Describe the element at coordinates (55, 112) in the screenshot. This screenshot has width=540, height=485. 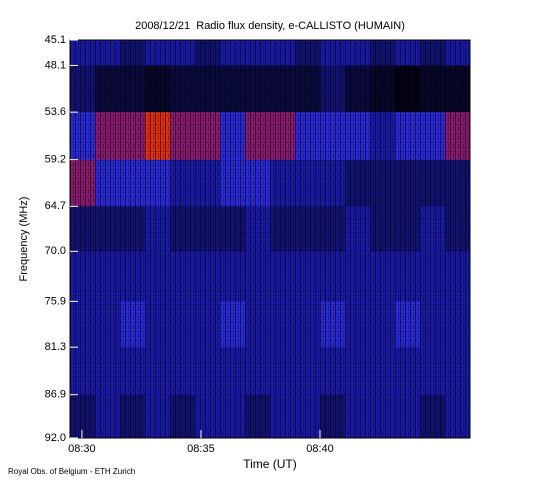
I see `y-tick-label: 53.6` at that location.